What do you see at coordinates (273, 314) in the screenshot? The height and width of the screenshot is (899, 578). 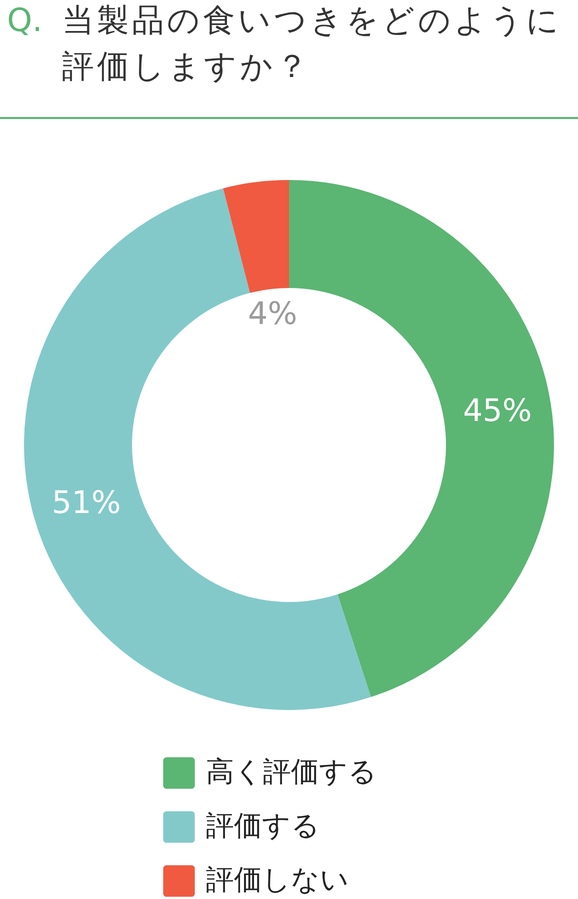 I see `data-label: 4%` at bounding box center [273, 314].